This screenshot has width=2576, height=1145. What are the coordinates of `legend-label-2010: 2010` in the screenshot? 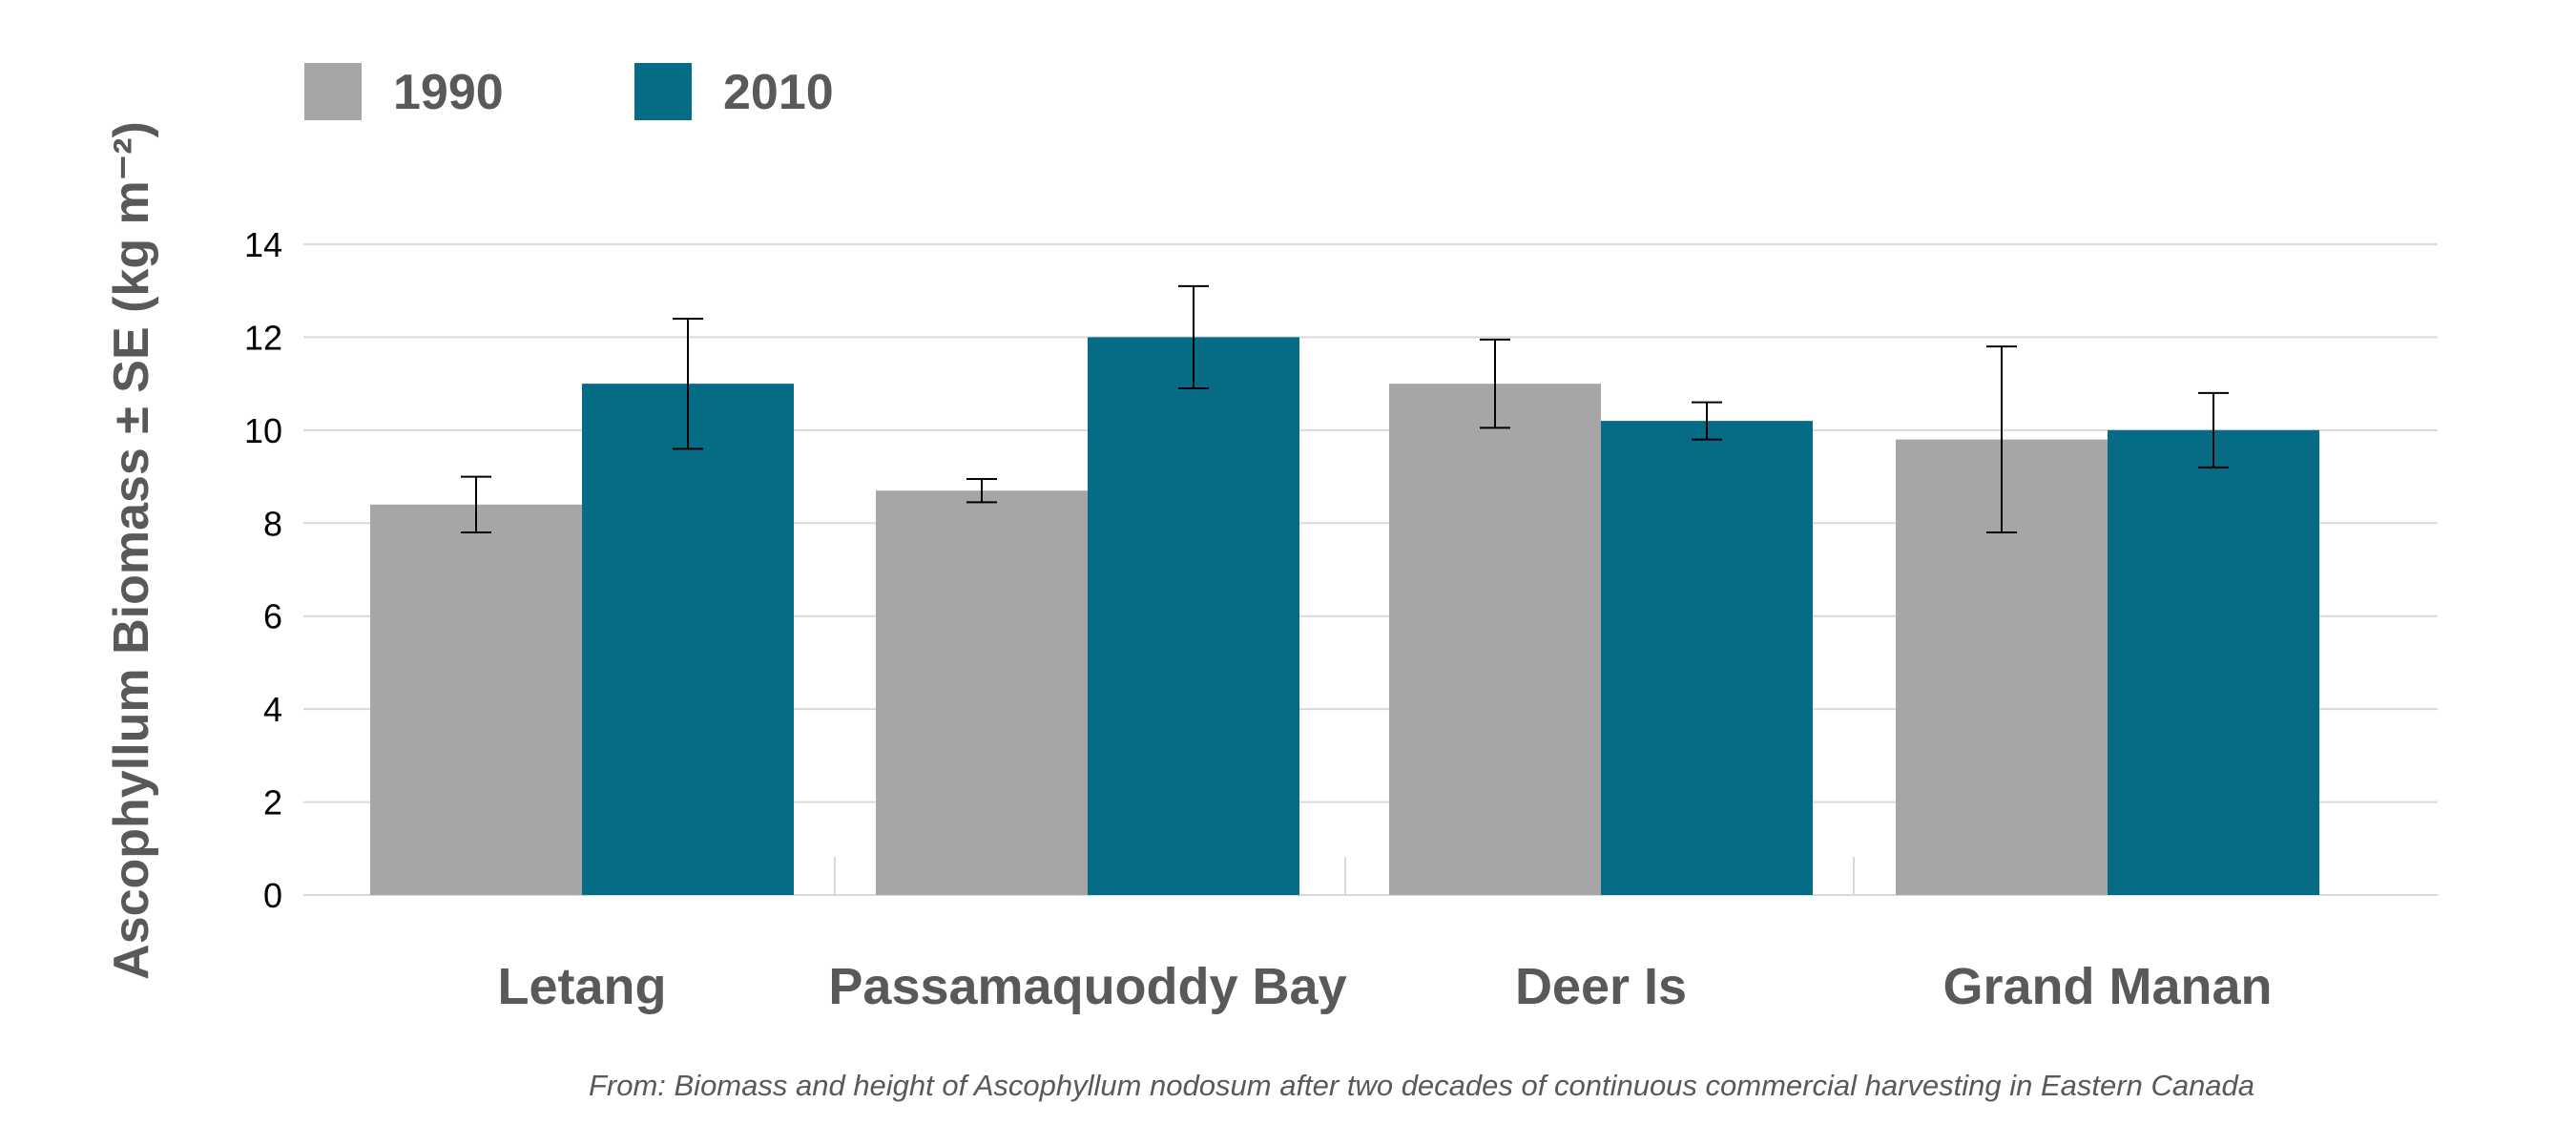 It's located at (778, 93).